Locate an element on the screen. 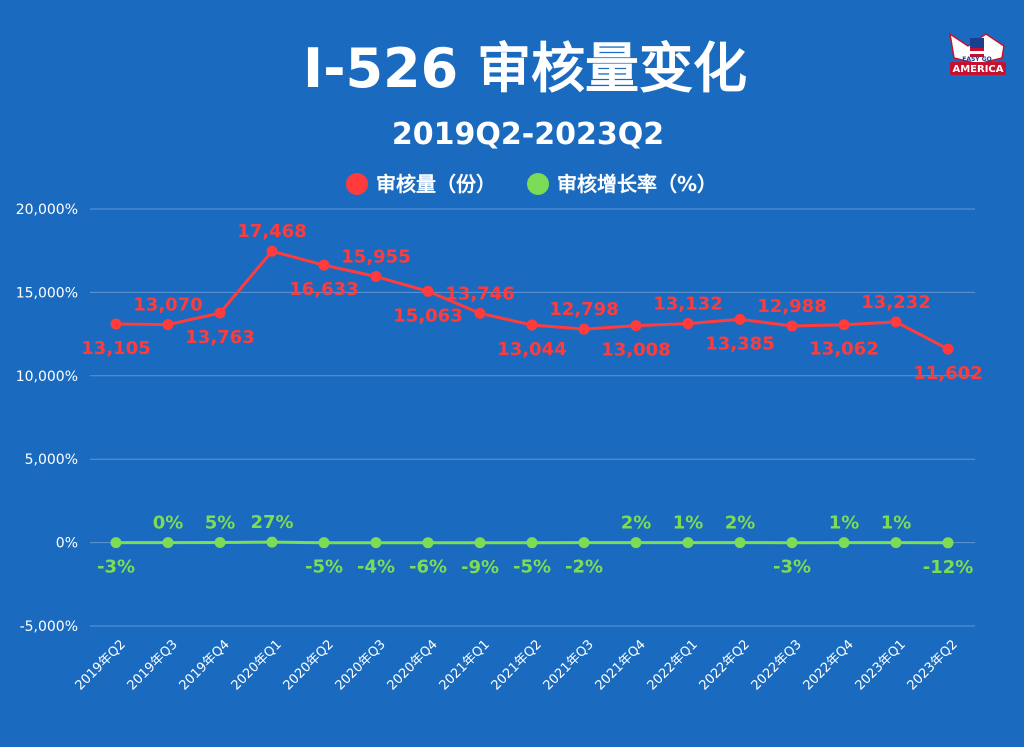 The width and height of the screenshot is (1024, 747). y-tick-label: 0% is located at coordinates (67, 544).